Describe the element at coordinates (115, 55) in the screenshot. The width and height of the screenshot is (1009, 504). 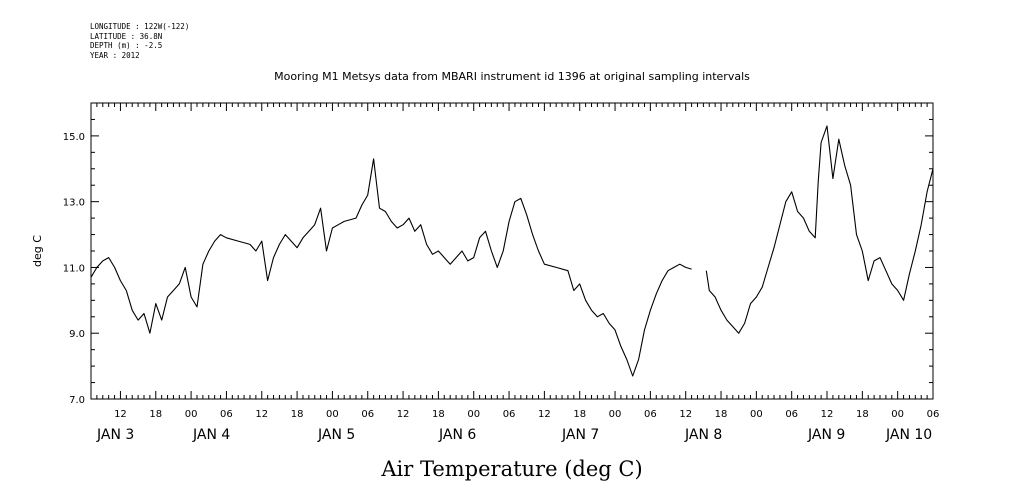
I see `year-text: YEAR : 2012` at that location.